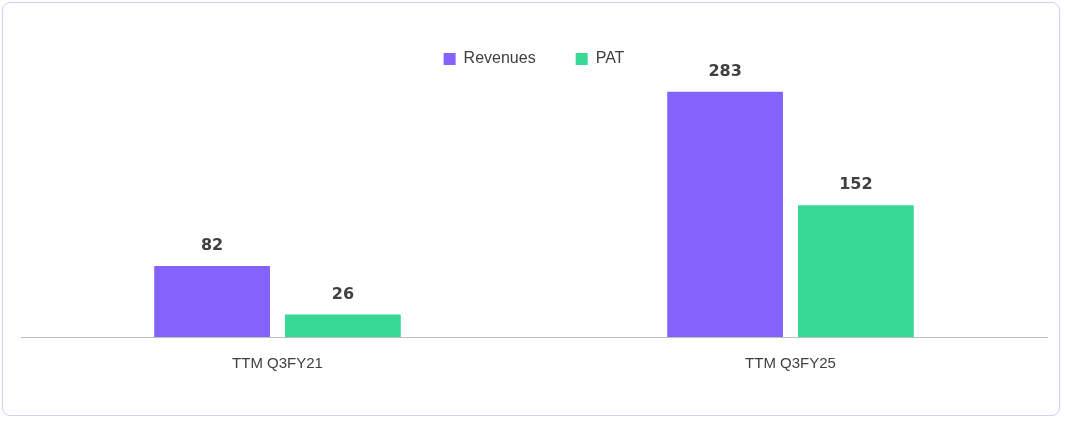 The image size is (1066, 422). I want to click on x-tick-label: TTM Q3FY25, so click(790, 363).